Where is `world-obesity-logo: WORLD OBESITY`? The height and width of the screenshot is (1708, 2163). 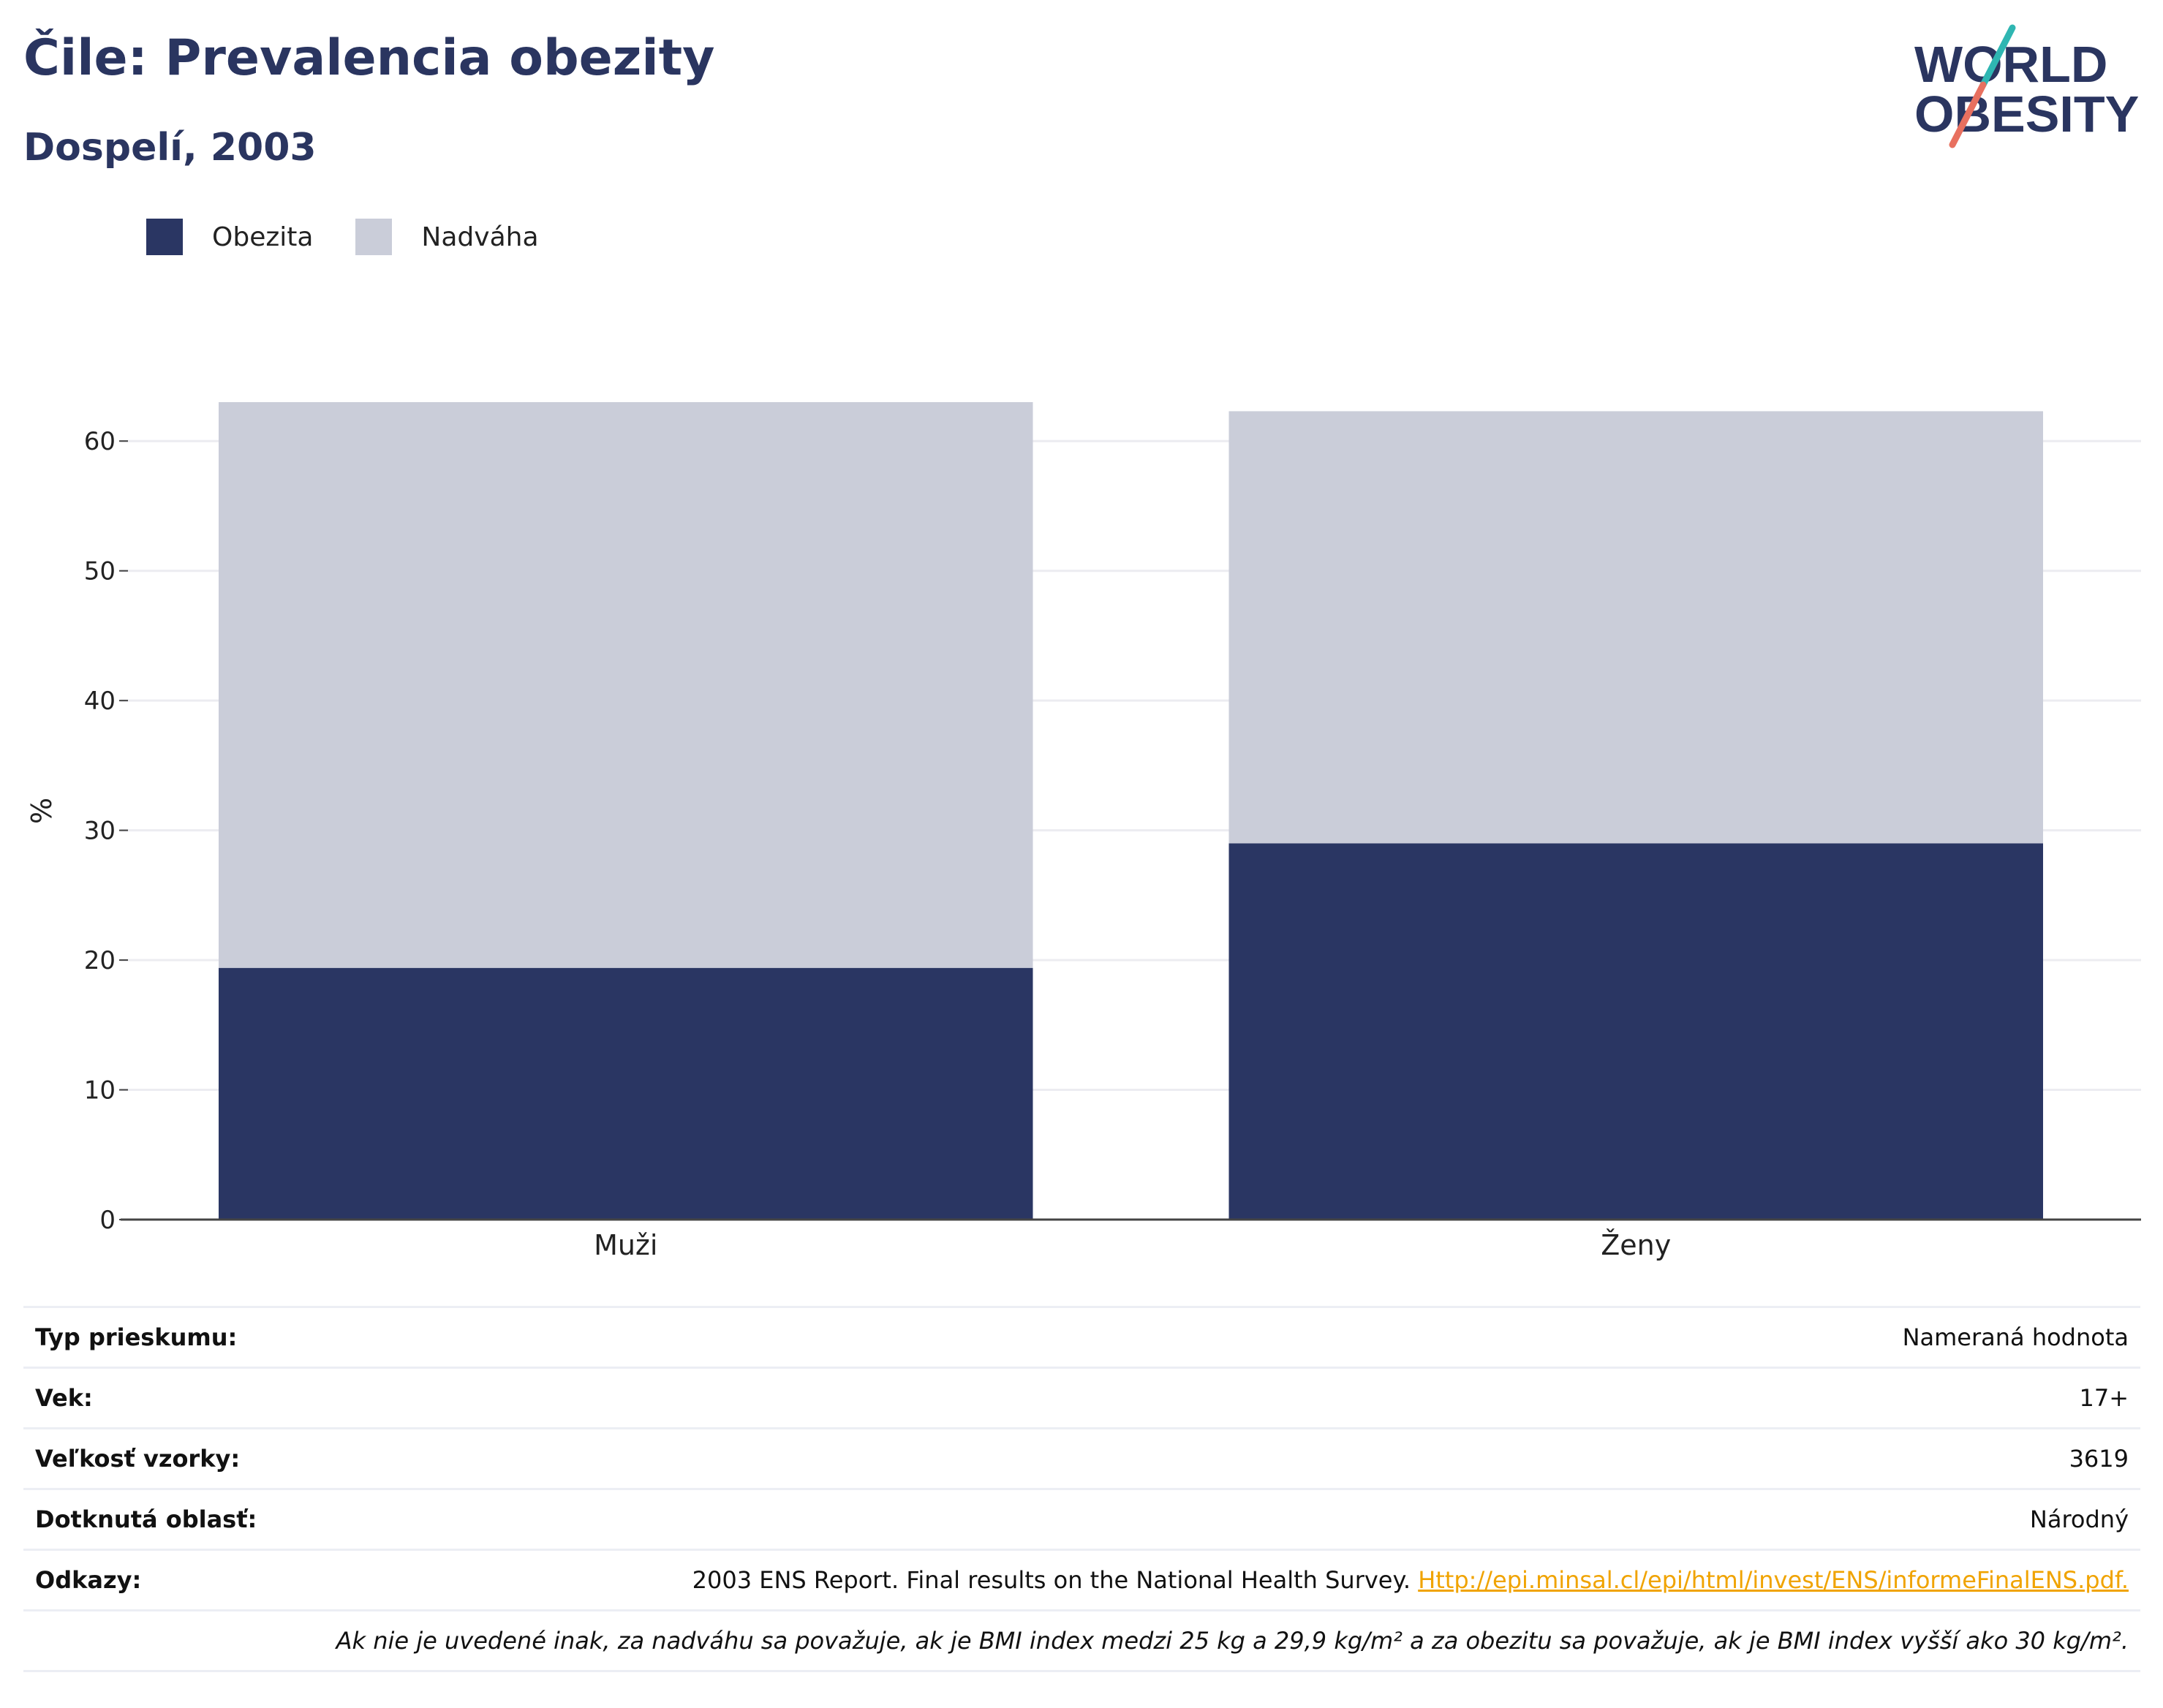
world-obesity-logo: WORLD OBESITY is located at coordinates (2027, 86).